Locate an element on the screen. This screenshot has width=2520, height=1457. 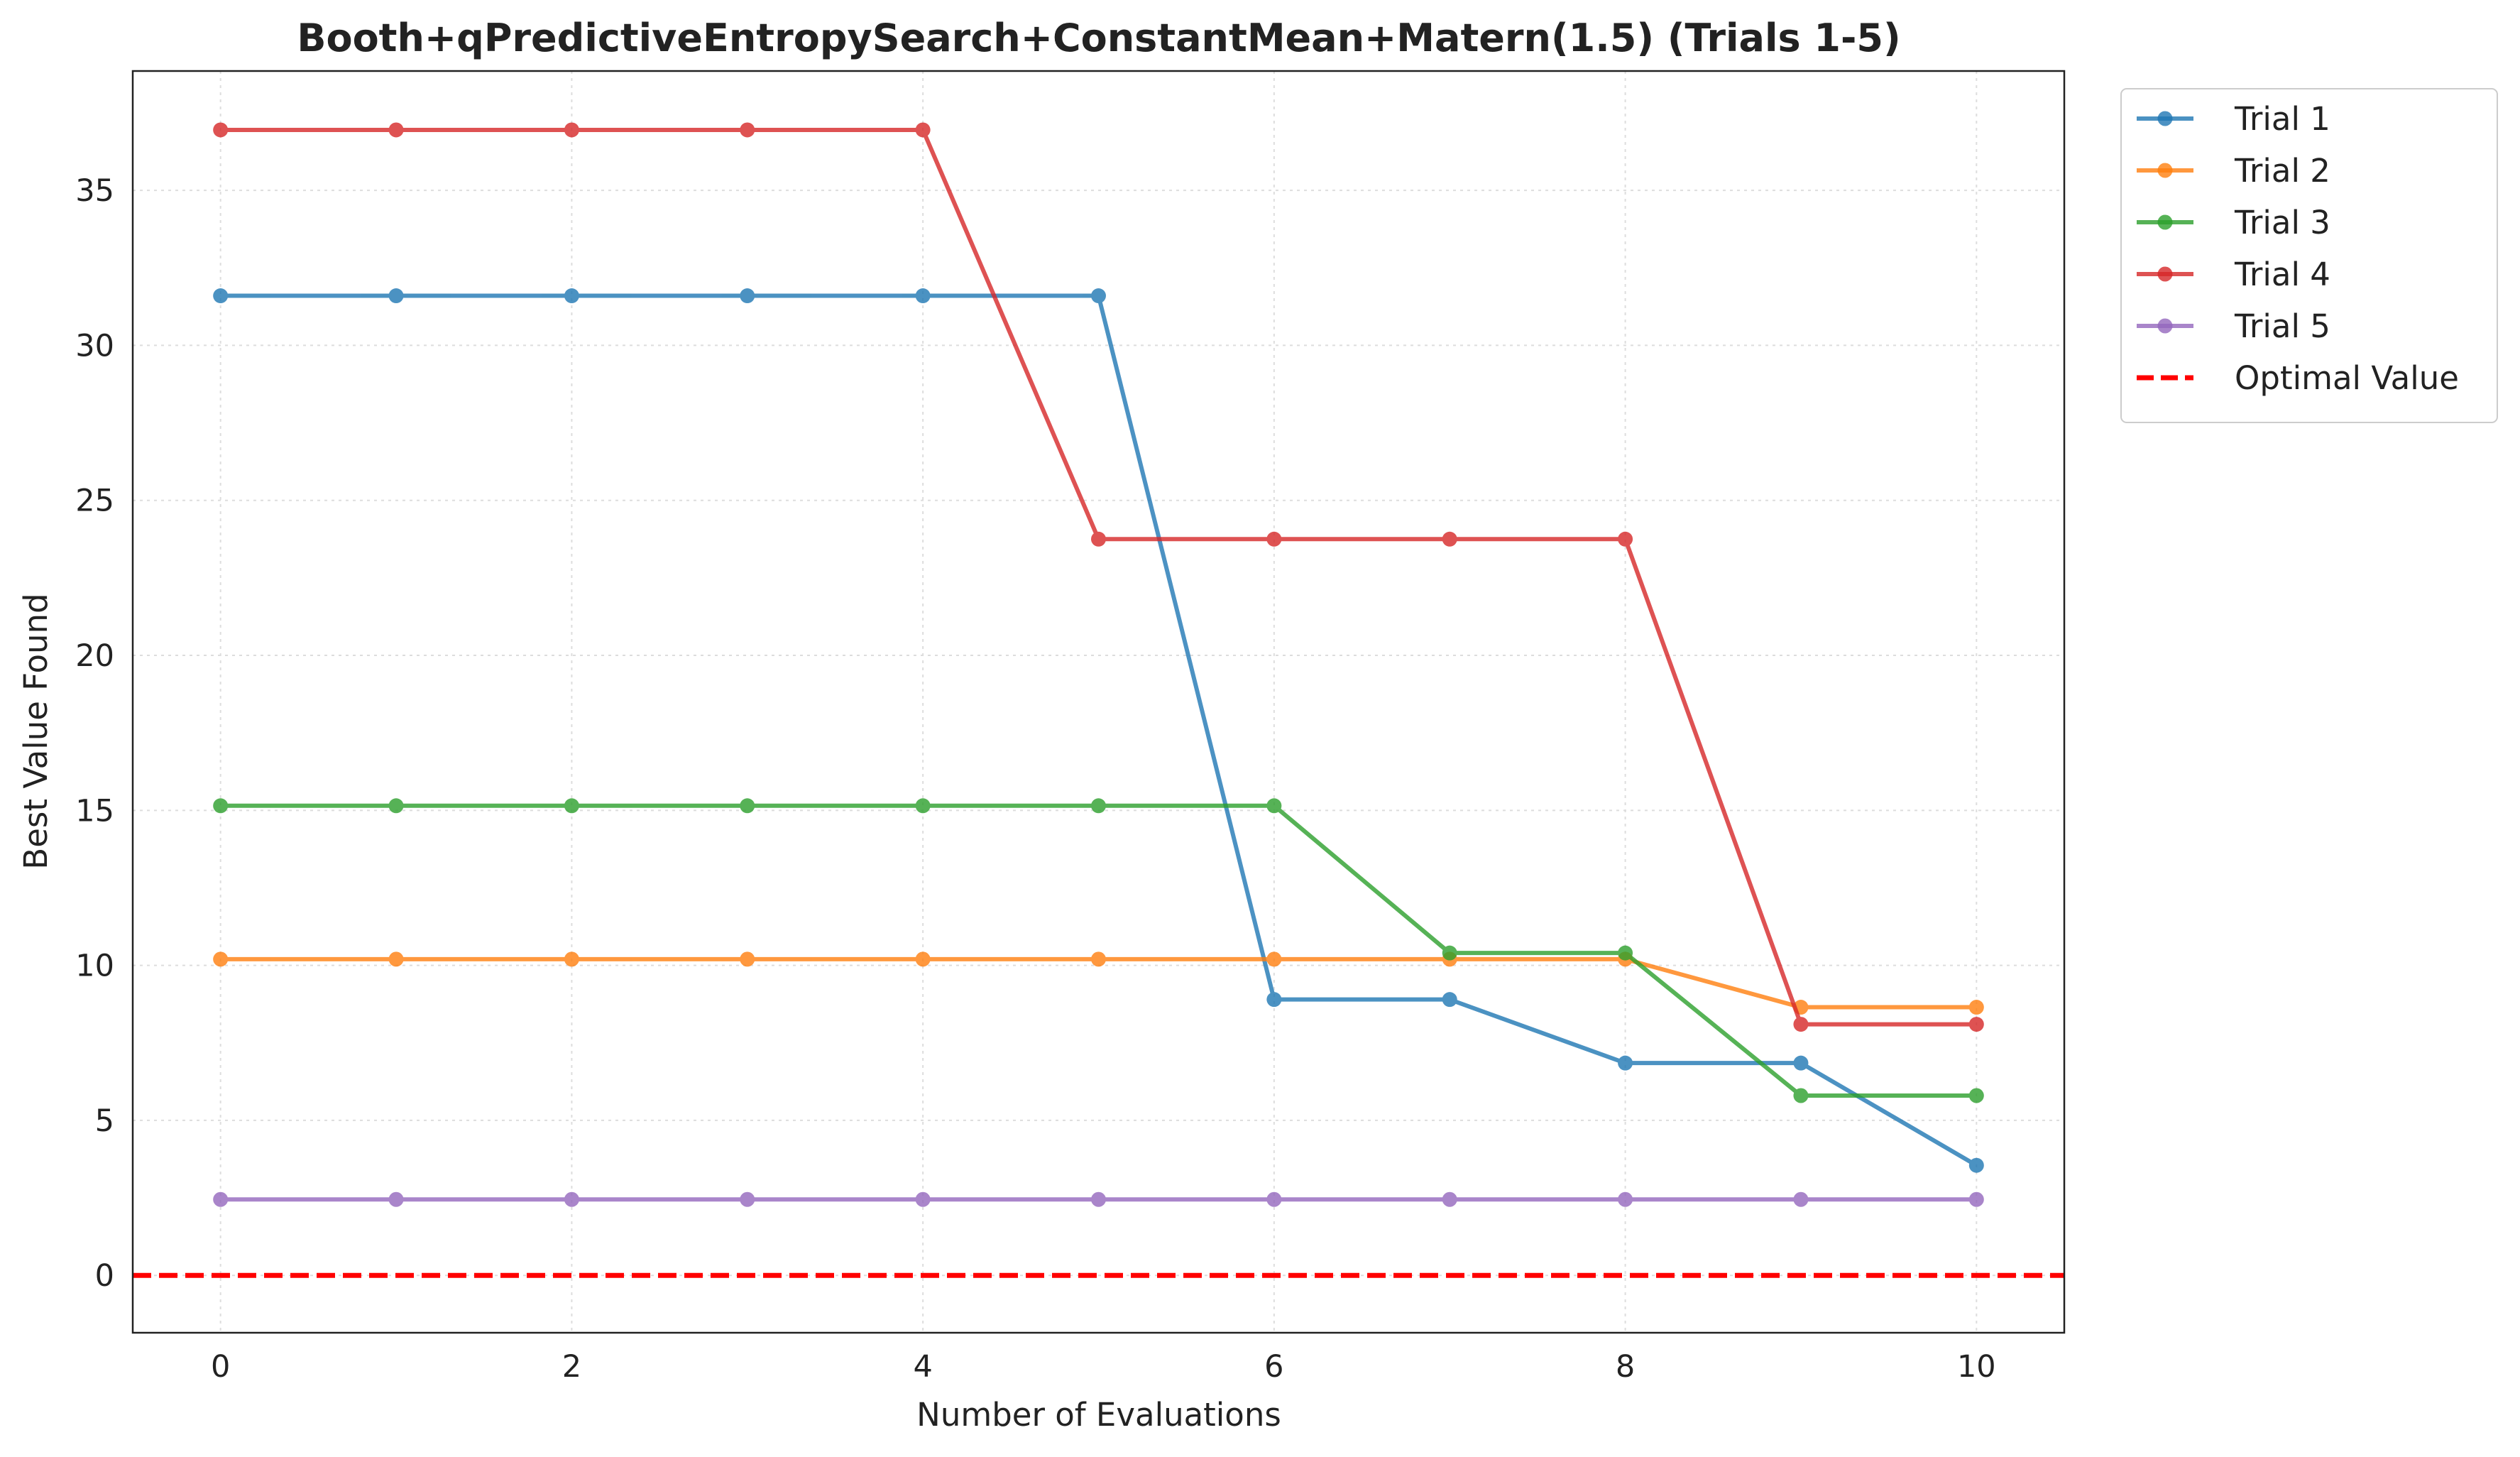
legend-label: Trial 2 is located at coordinates (2282, 171).